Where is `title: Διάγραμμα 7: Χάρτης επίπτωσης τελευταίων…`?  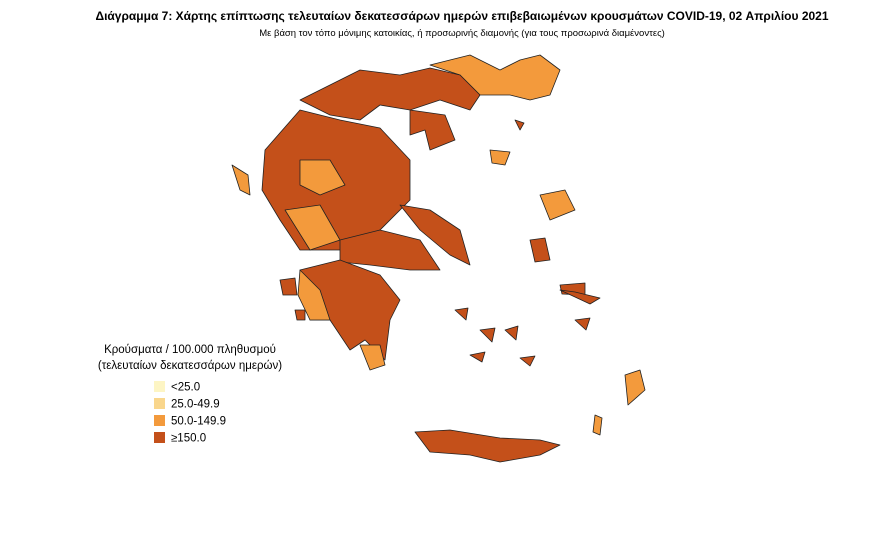 title: Διάγραμμα 7: Χάρτης επίπτωσης τελευταίων… is located at coordinates (461, 16).